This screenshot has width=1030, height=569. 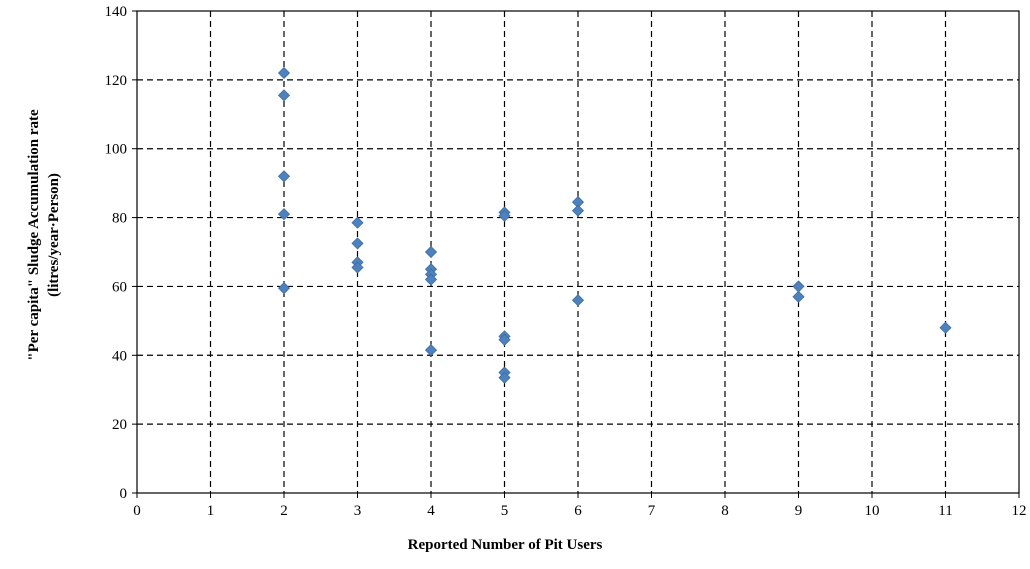 I want to click on x-tick-label: 2, so click(x=284, y=511).